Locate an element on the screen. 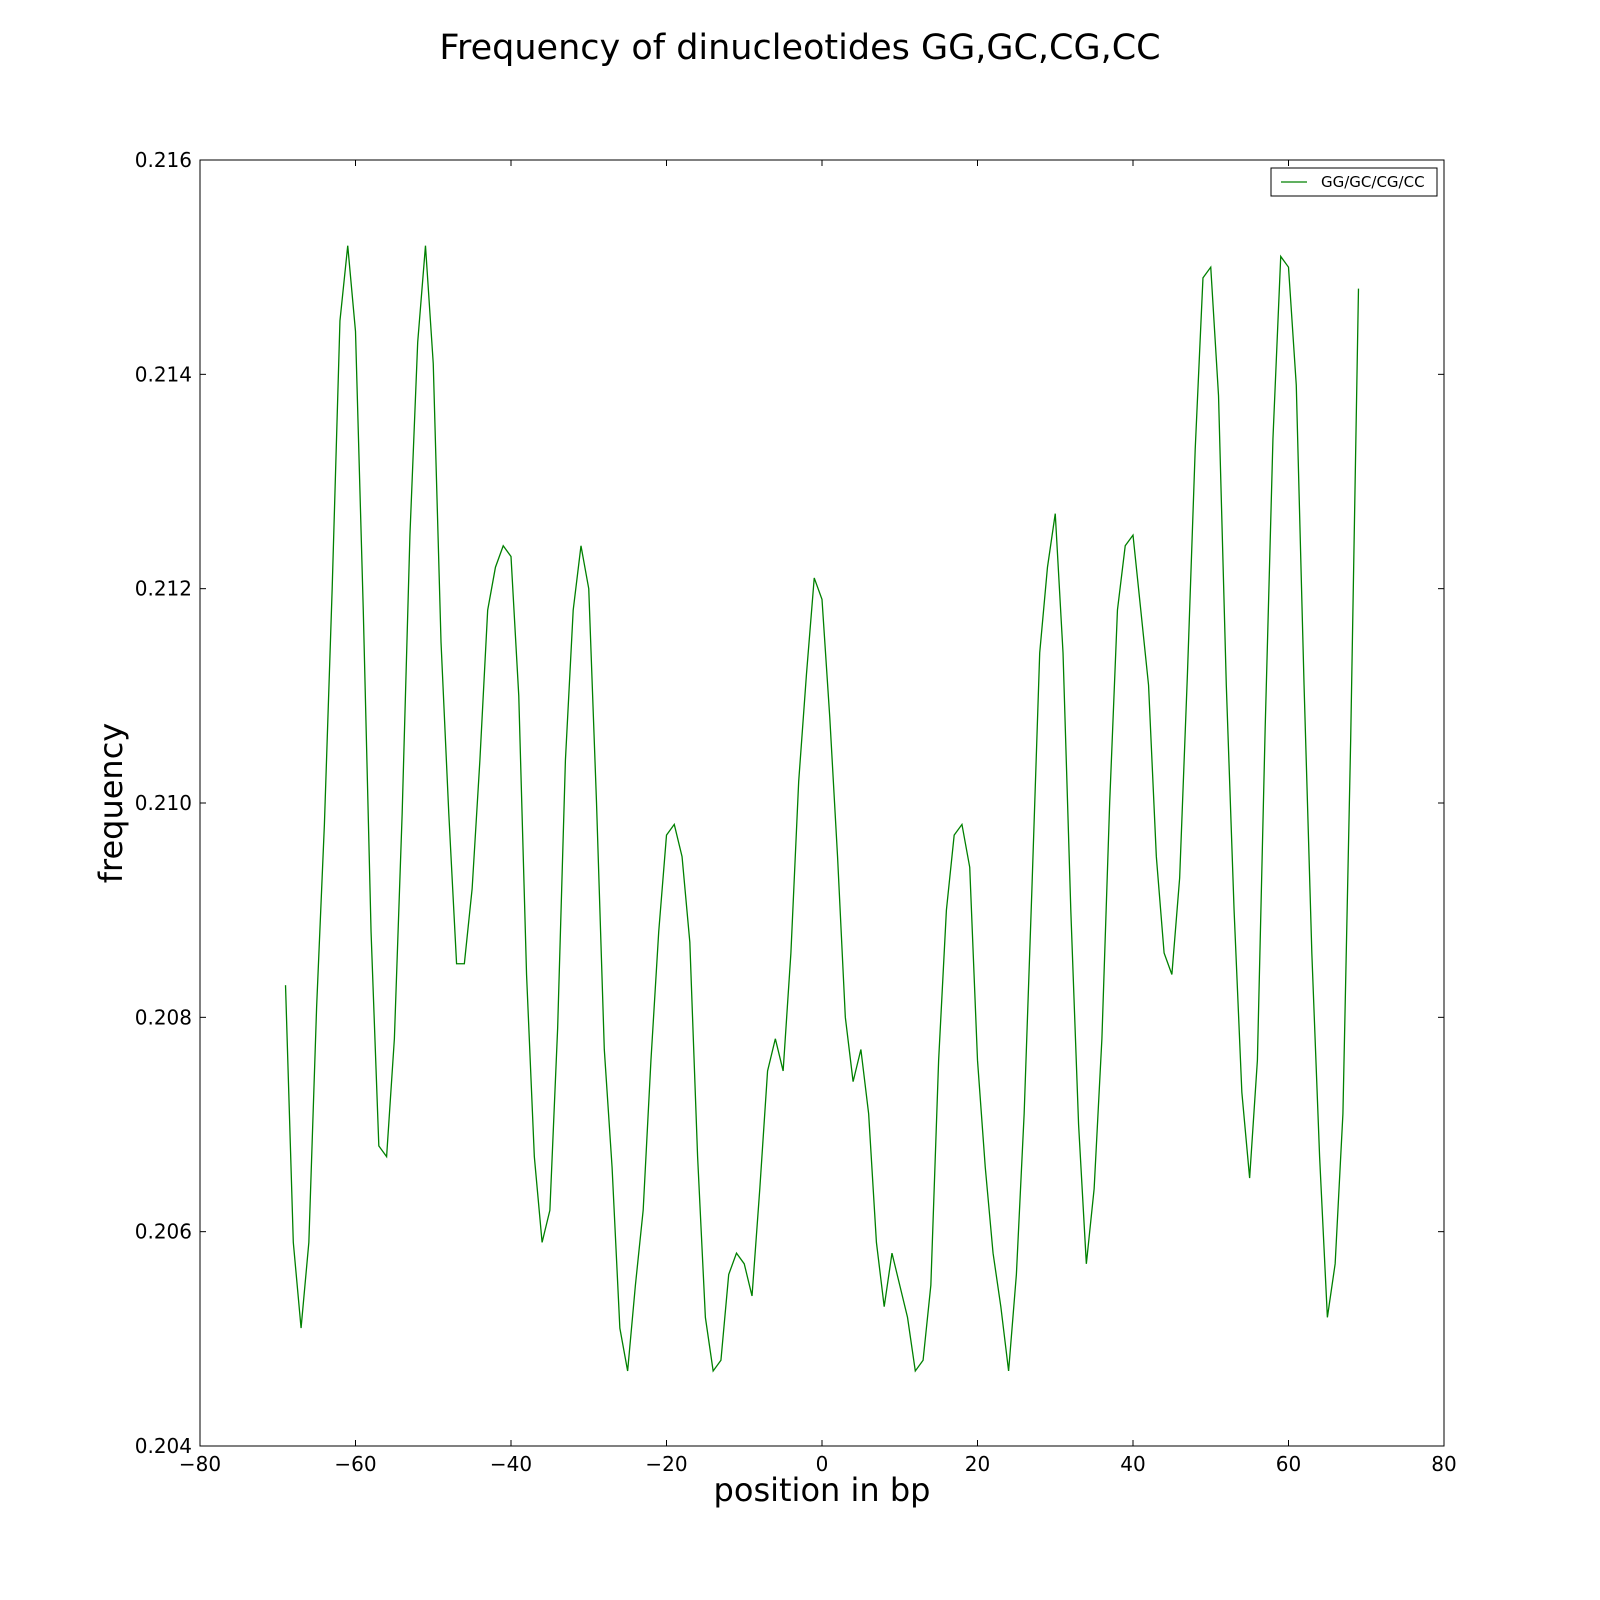 The image size is (1600, 1600). x-tick-label: −60 is located at coordinates (355, 1464).